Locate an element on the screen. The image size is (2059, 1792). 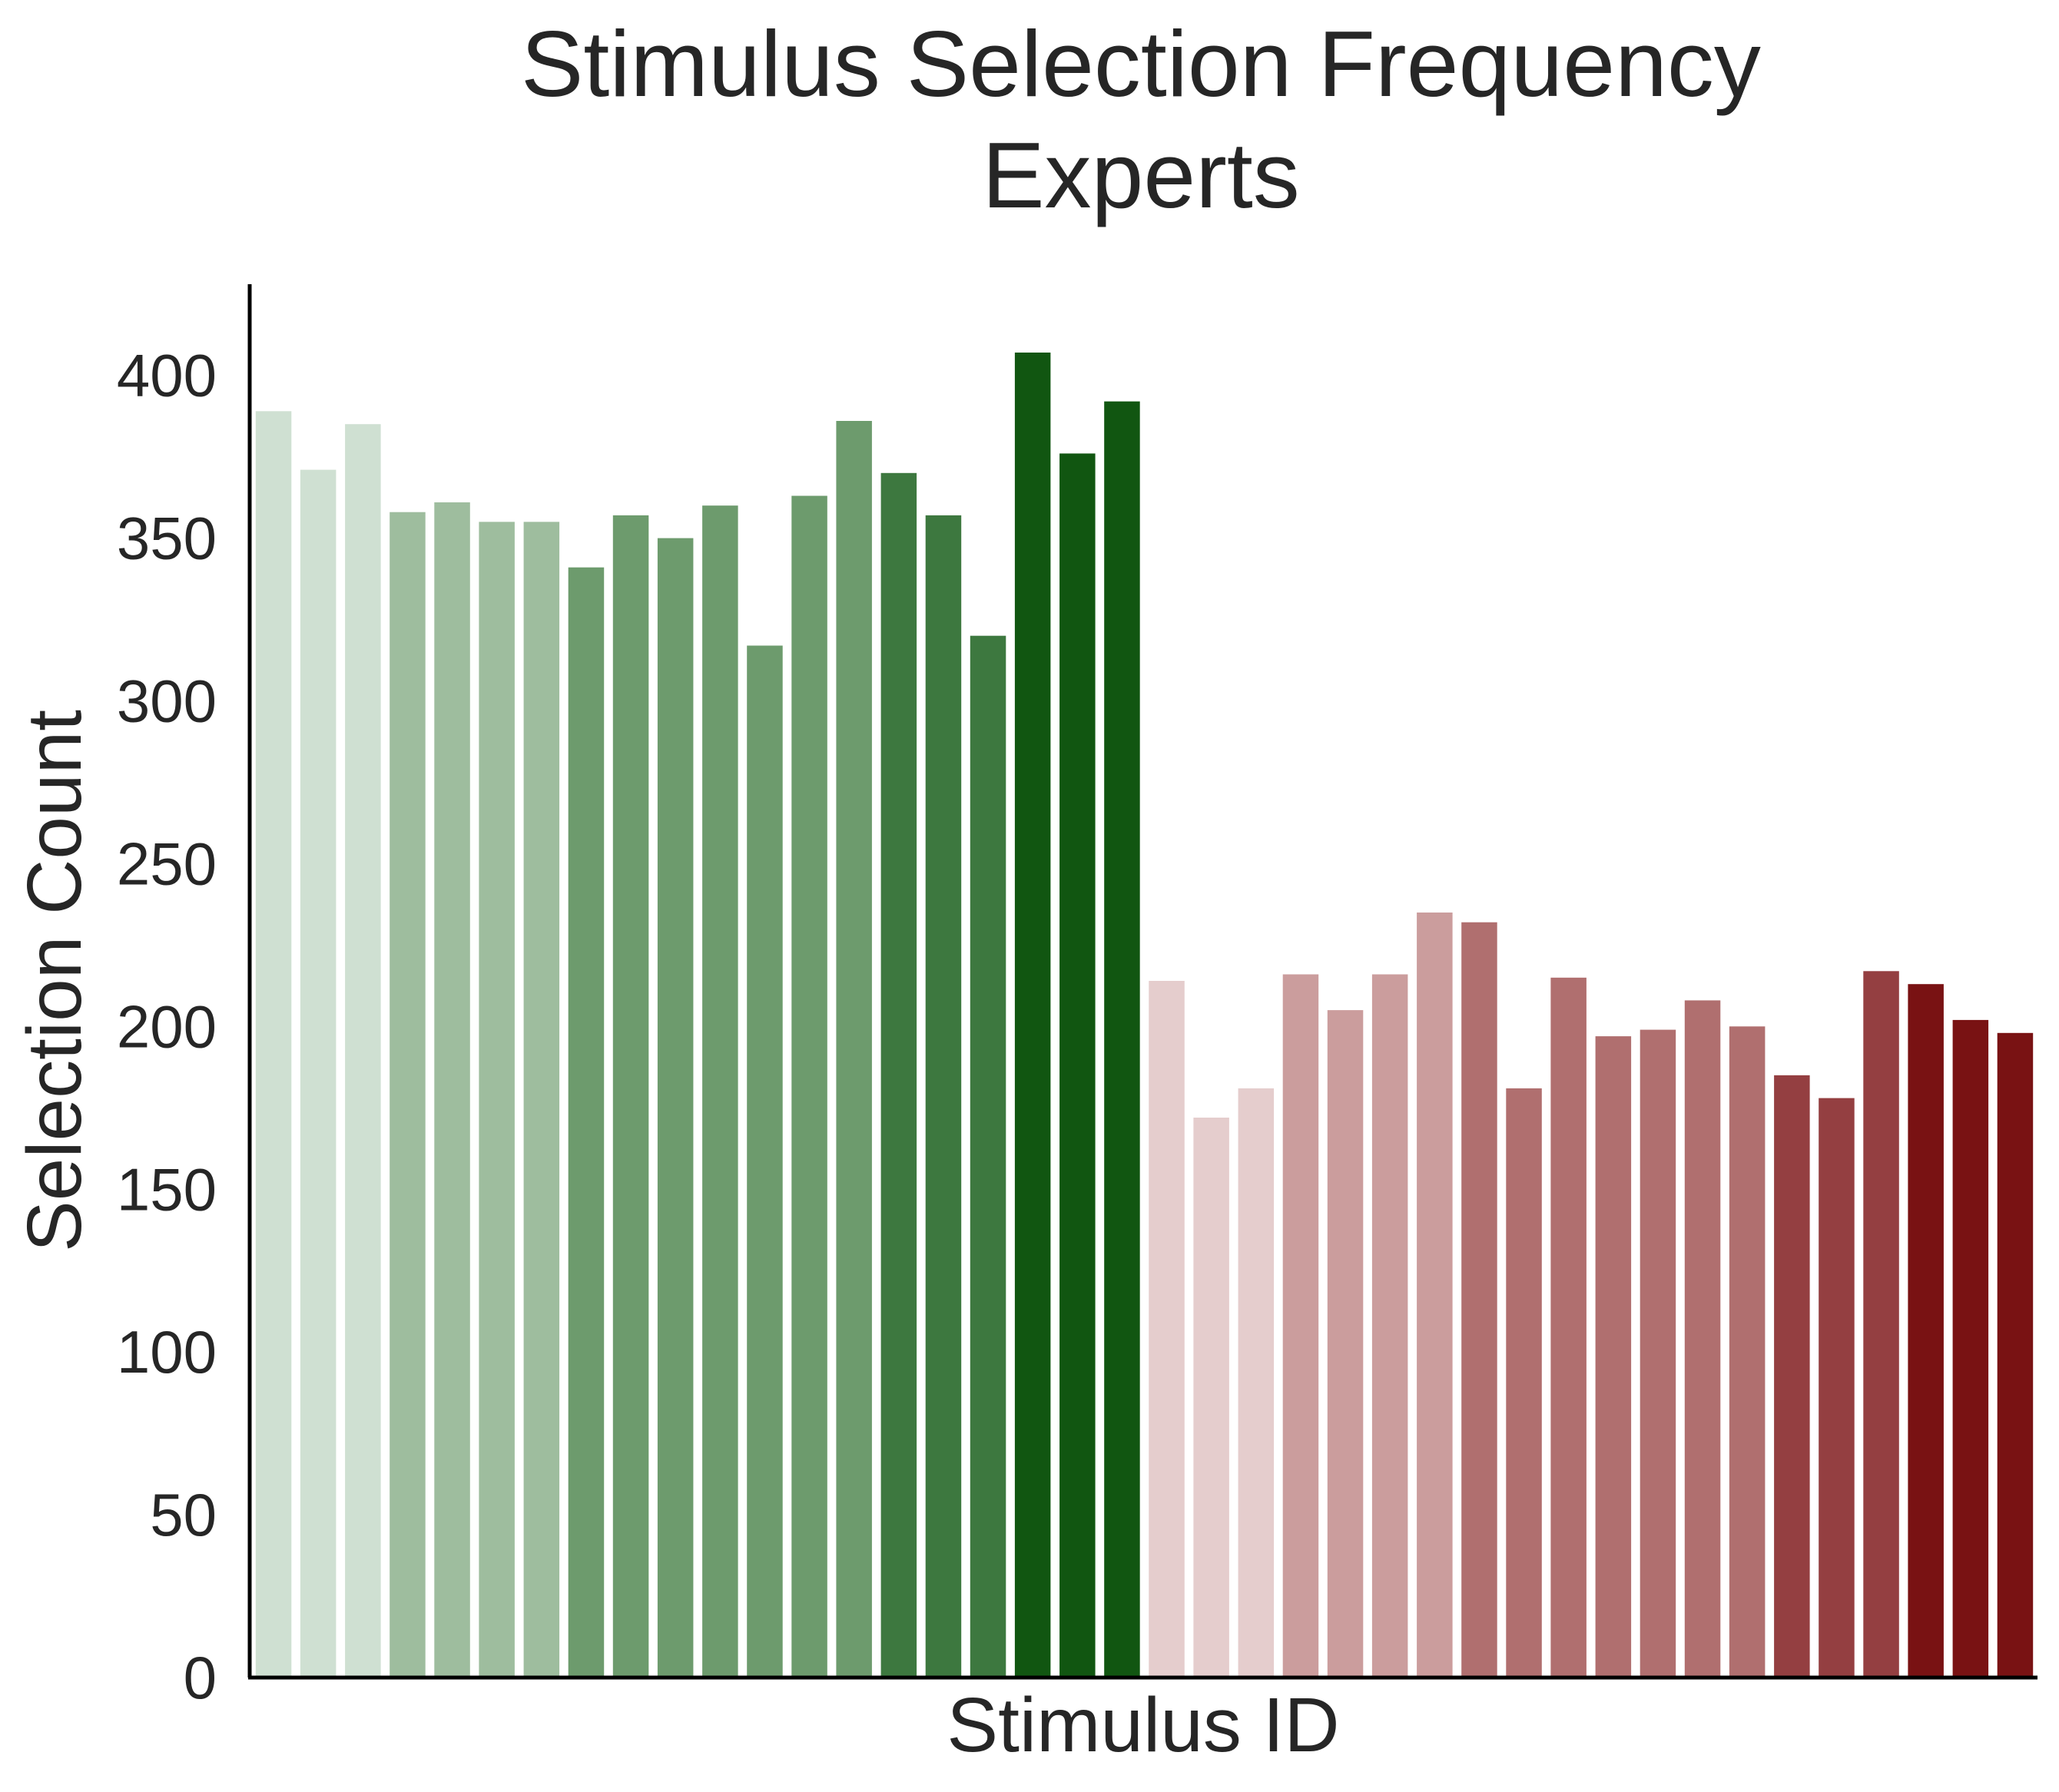
y-tick-label: 150 is located at coordinates (167, 1189).